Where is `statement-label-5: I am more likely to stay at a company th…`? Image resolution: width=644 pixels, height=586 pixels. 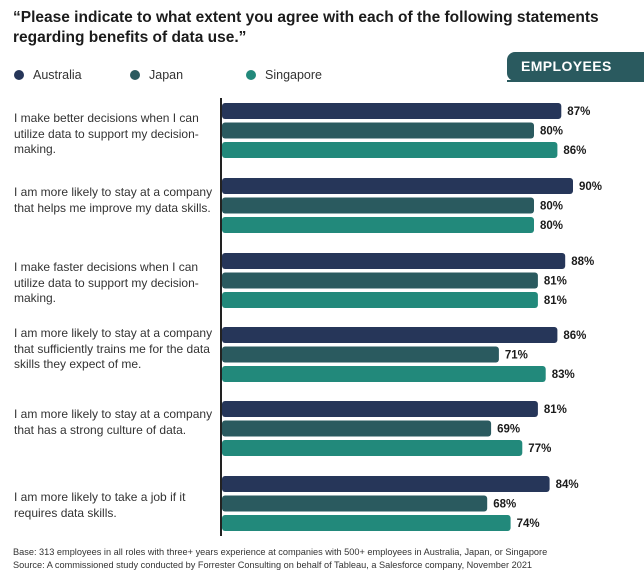
statement-label-5: I am more likely to stay at a company th… is located at coordinates (113, 422).